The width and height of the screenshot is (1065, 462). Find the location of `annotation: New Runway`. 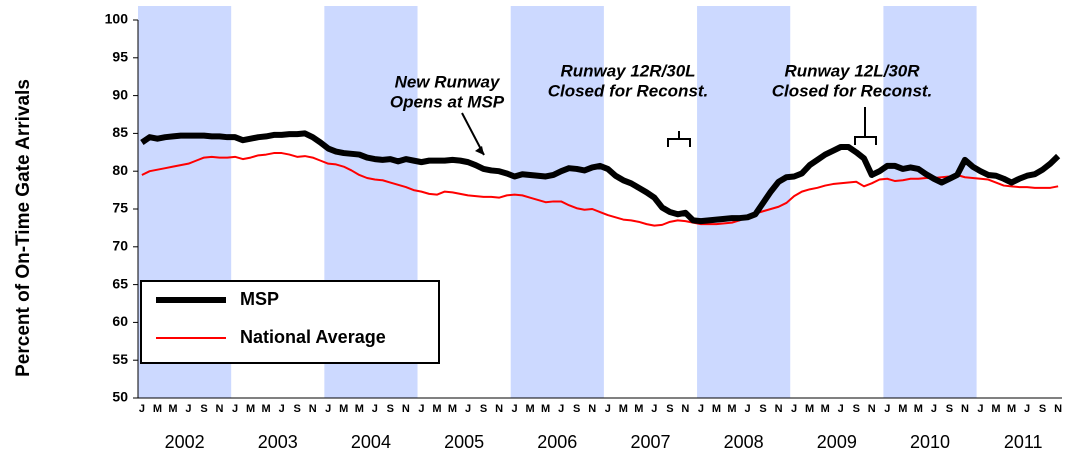

annotation: New Runway is located at coordinates (448, 81).